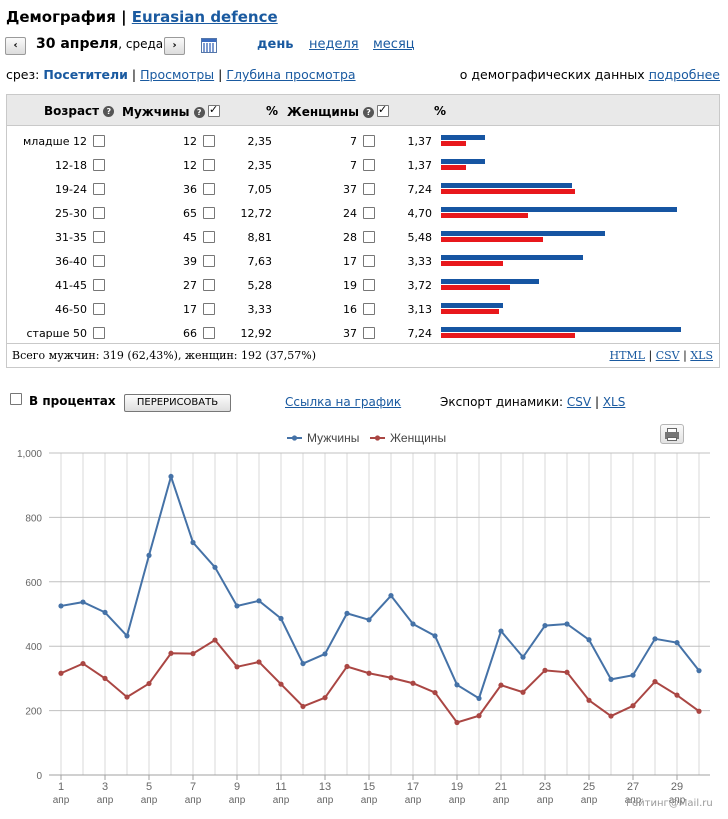 Image resolution: width=728 pixels, height=819 pixels. I want to click on about-demographics: о демографических данных подробнее, so click(590, 74).